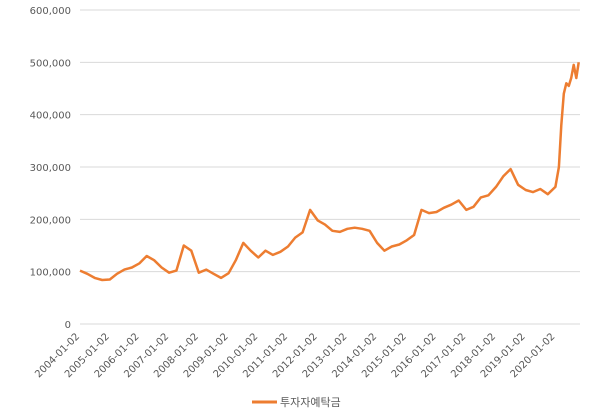  I want to click on y-tick-label: 300,000, so click(50, 168).